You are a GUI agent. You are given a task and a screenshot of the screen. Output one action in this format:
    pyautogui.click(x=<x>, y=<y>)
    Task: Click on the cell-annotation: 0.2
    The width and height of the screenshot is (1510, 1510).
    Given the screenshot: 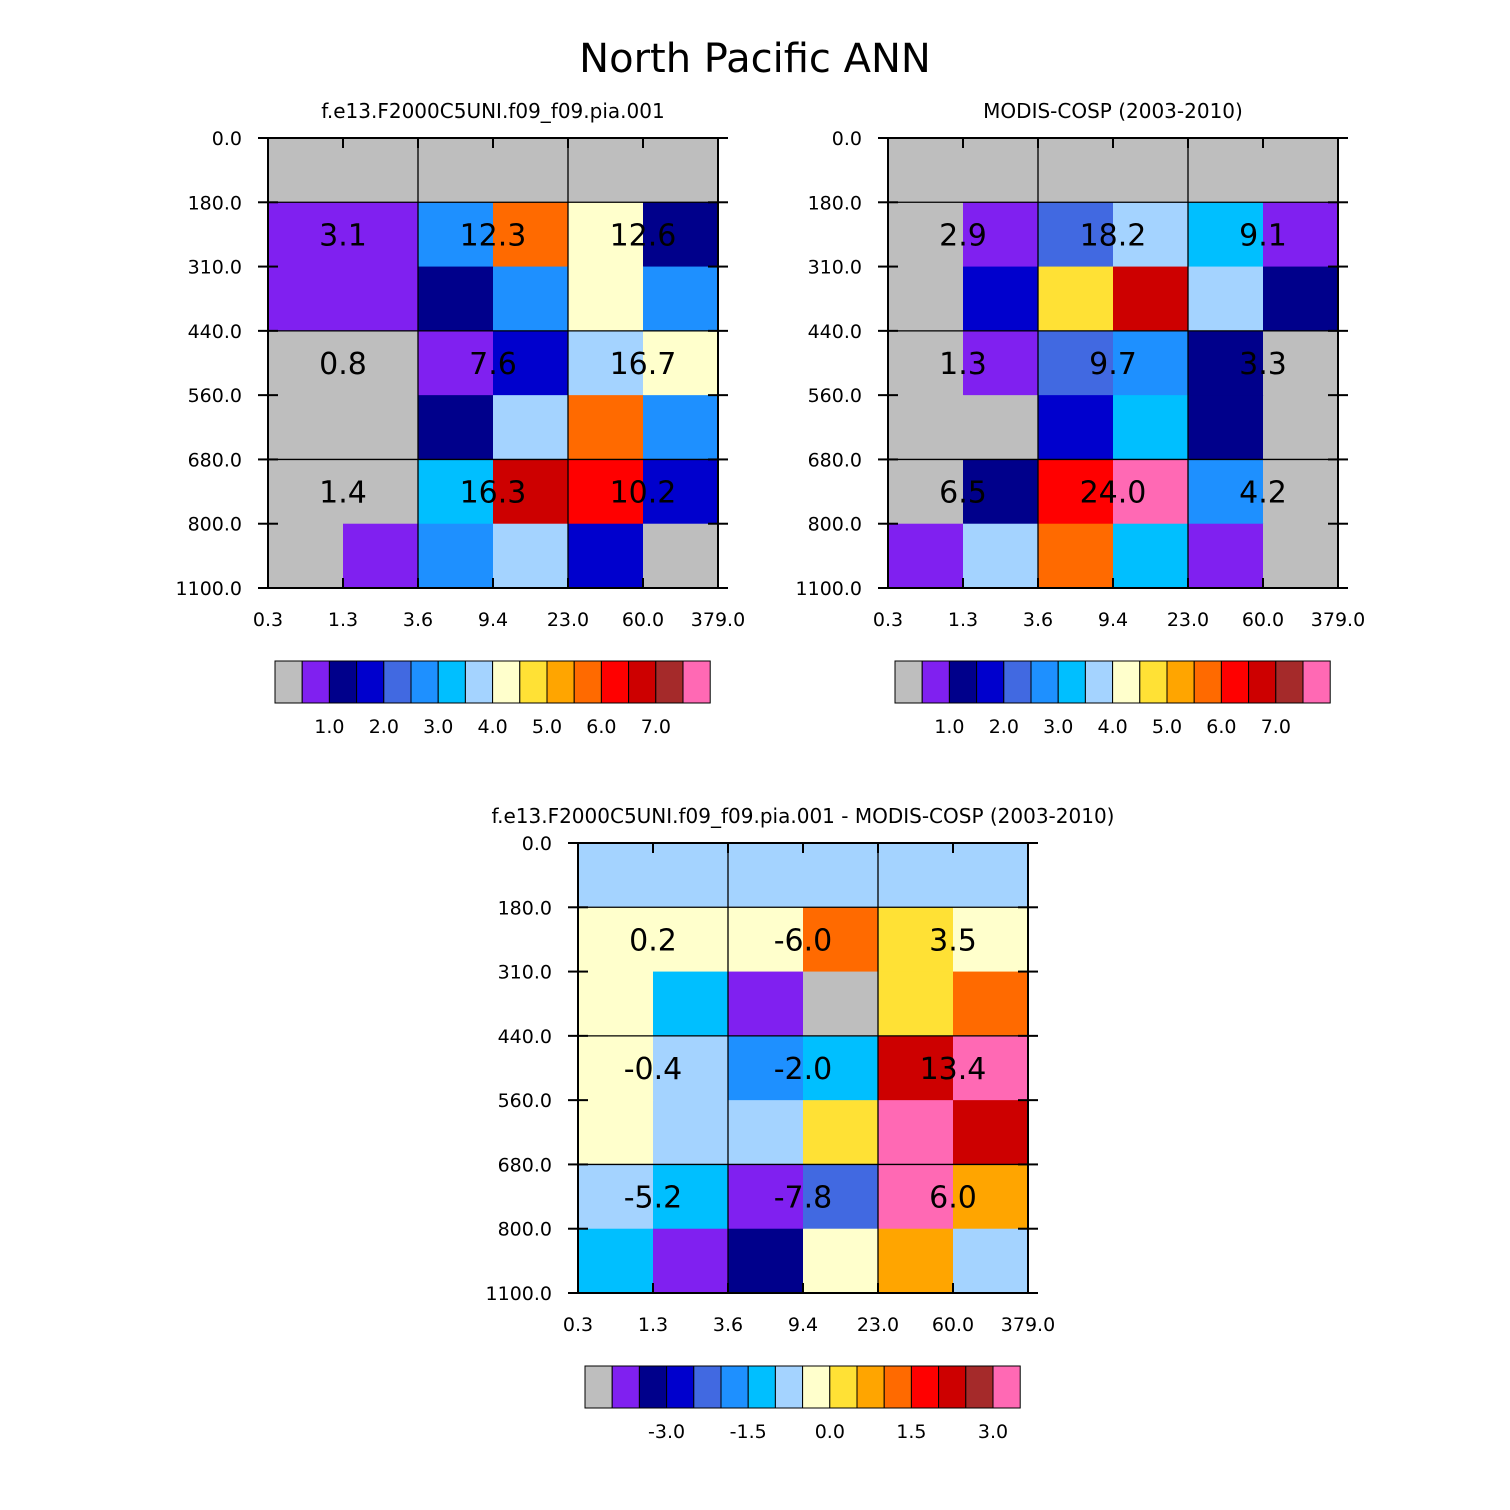 What is the action you would take?
    pyautogui.click(x=653, y=940)
    